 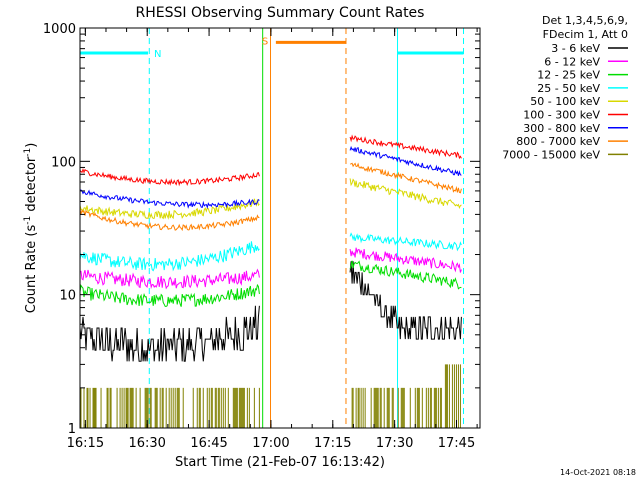 I want to click on series-8-seg2, so click(x=406, y=396).